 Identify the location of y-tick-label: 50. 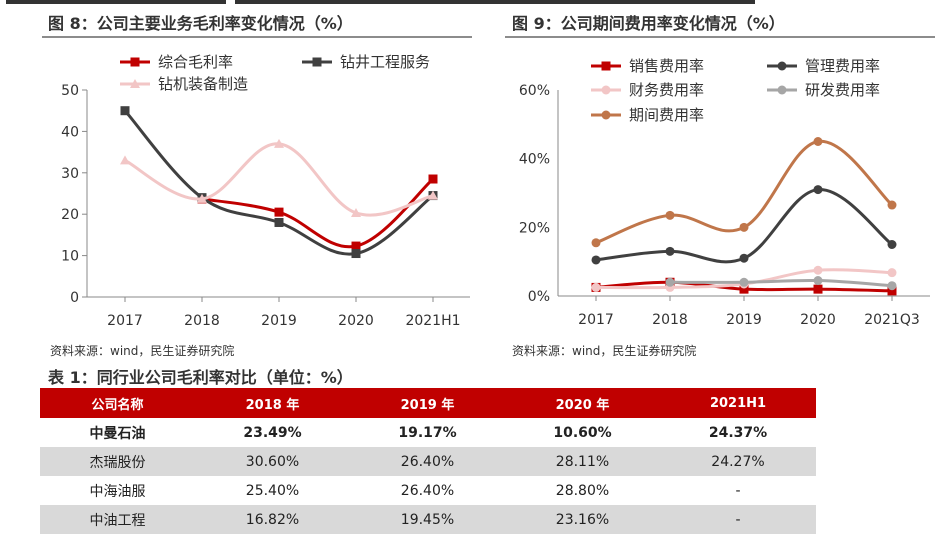
(70, 91).